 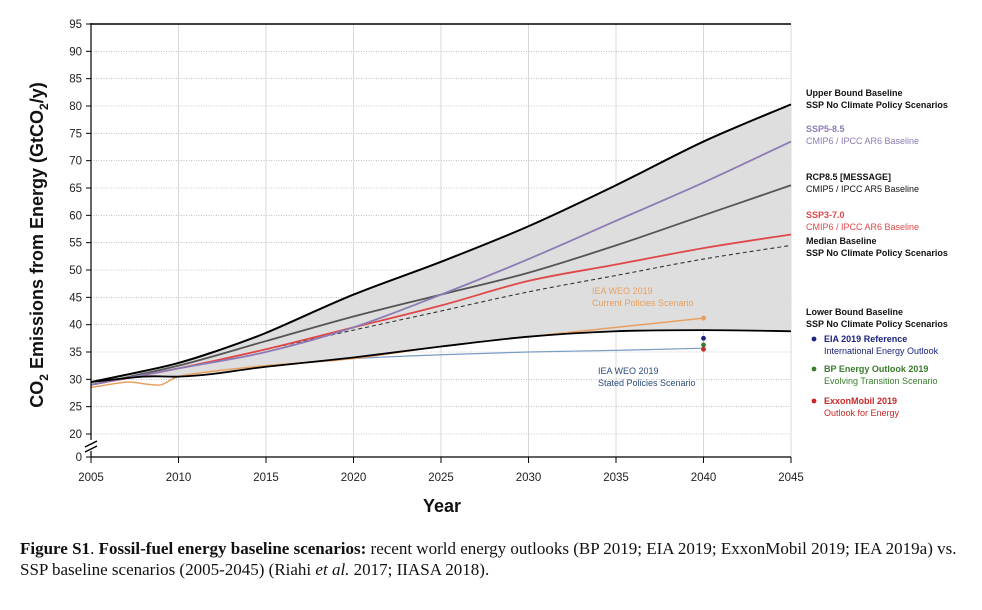 I want to click on point-exxon, so click(x=703, y=349).